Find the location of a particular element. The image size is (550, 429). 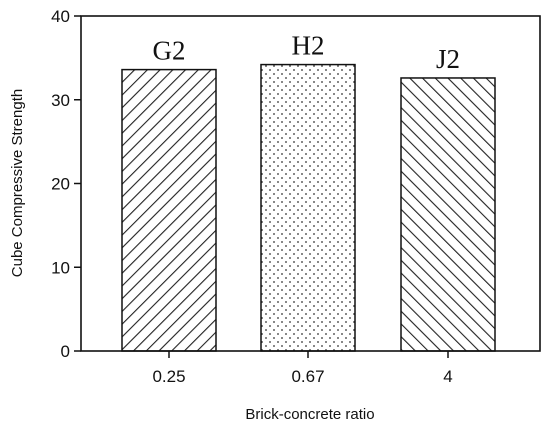

bar-label-g2: G2 is located at coordinates (169, 51).